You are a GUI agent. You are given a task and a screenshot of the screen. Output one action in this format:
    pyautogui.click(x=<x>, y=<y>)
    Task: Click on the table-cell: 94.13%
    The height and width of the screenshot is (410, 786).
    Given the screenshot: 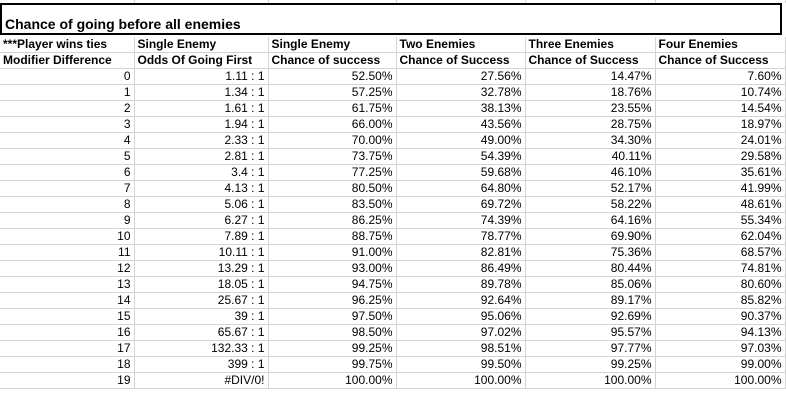 What is the action you would take?
    pyautogui.click(x=720, y=332)
    